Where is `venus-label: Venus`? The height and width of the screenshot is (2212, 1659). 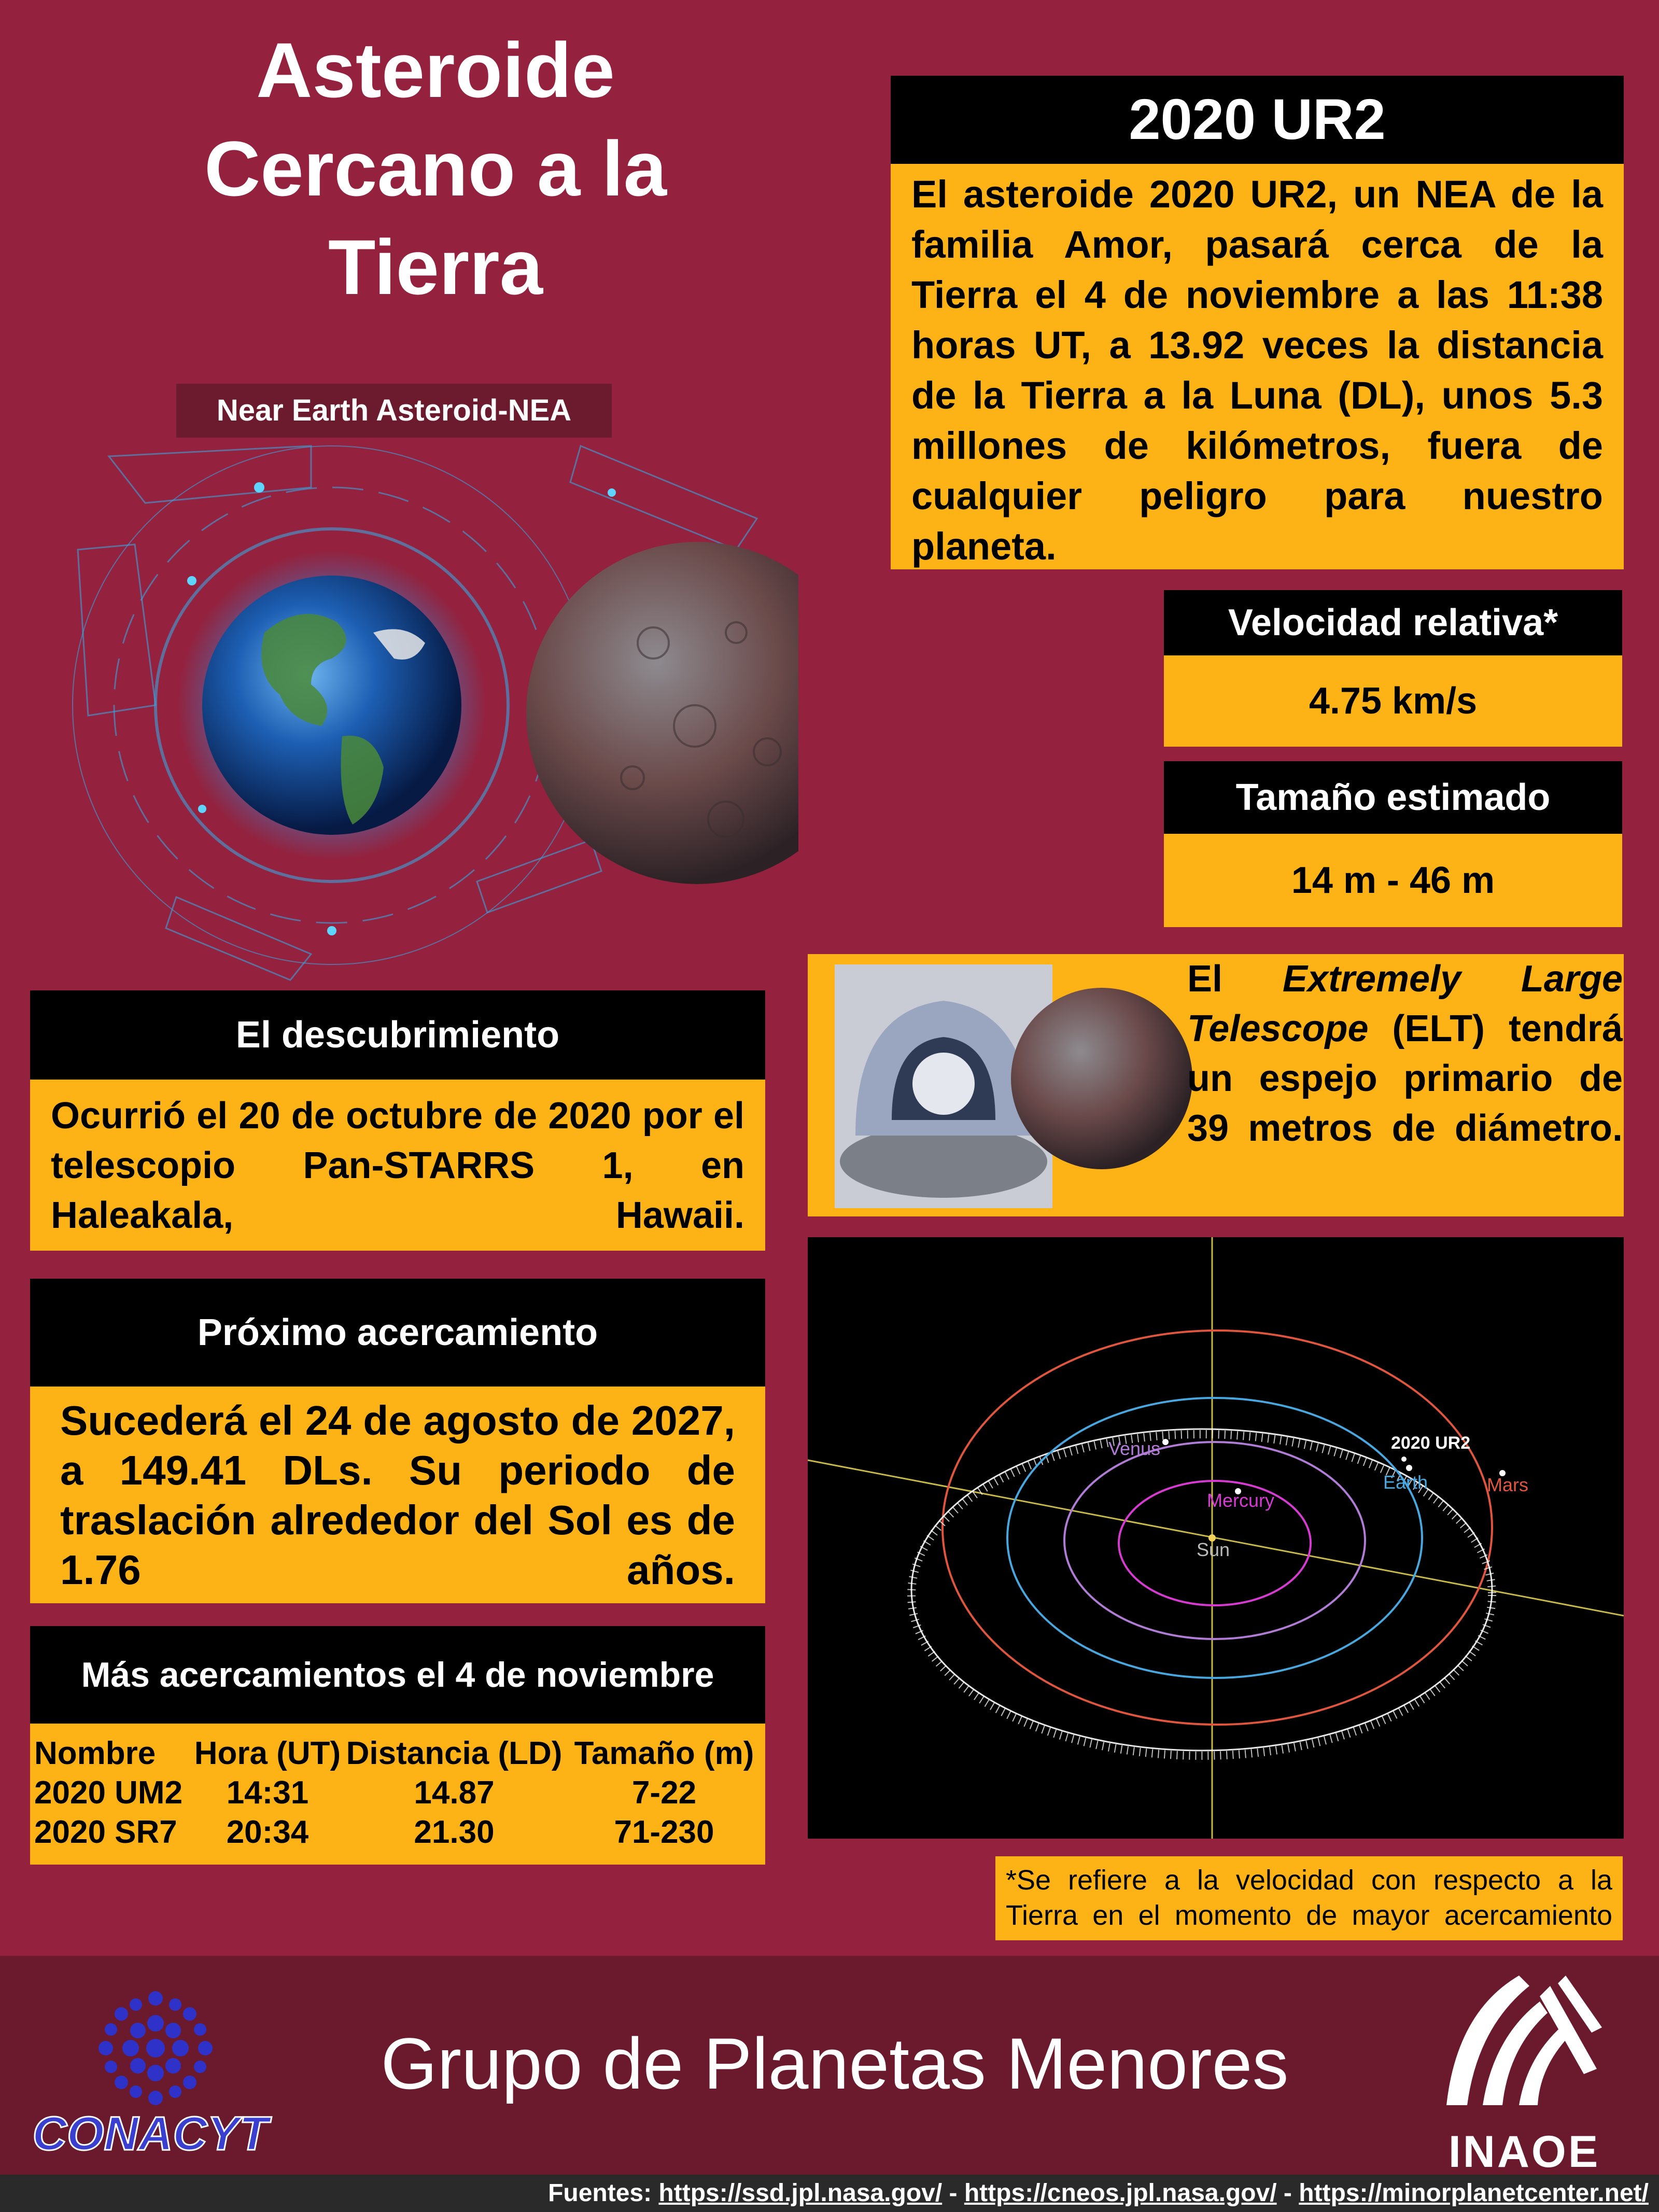 venus-label: Venus is located at coordinates (1134, 1448).